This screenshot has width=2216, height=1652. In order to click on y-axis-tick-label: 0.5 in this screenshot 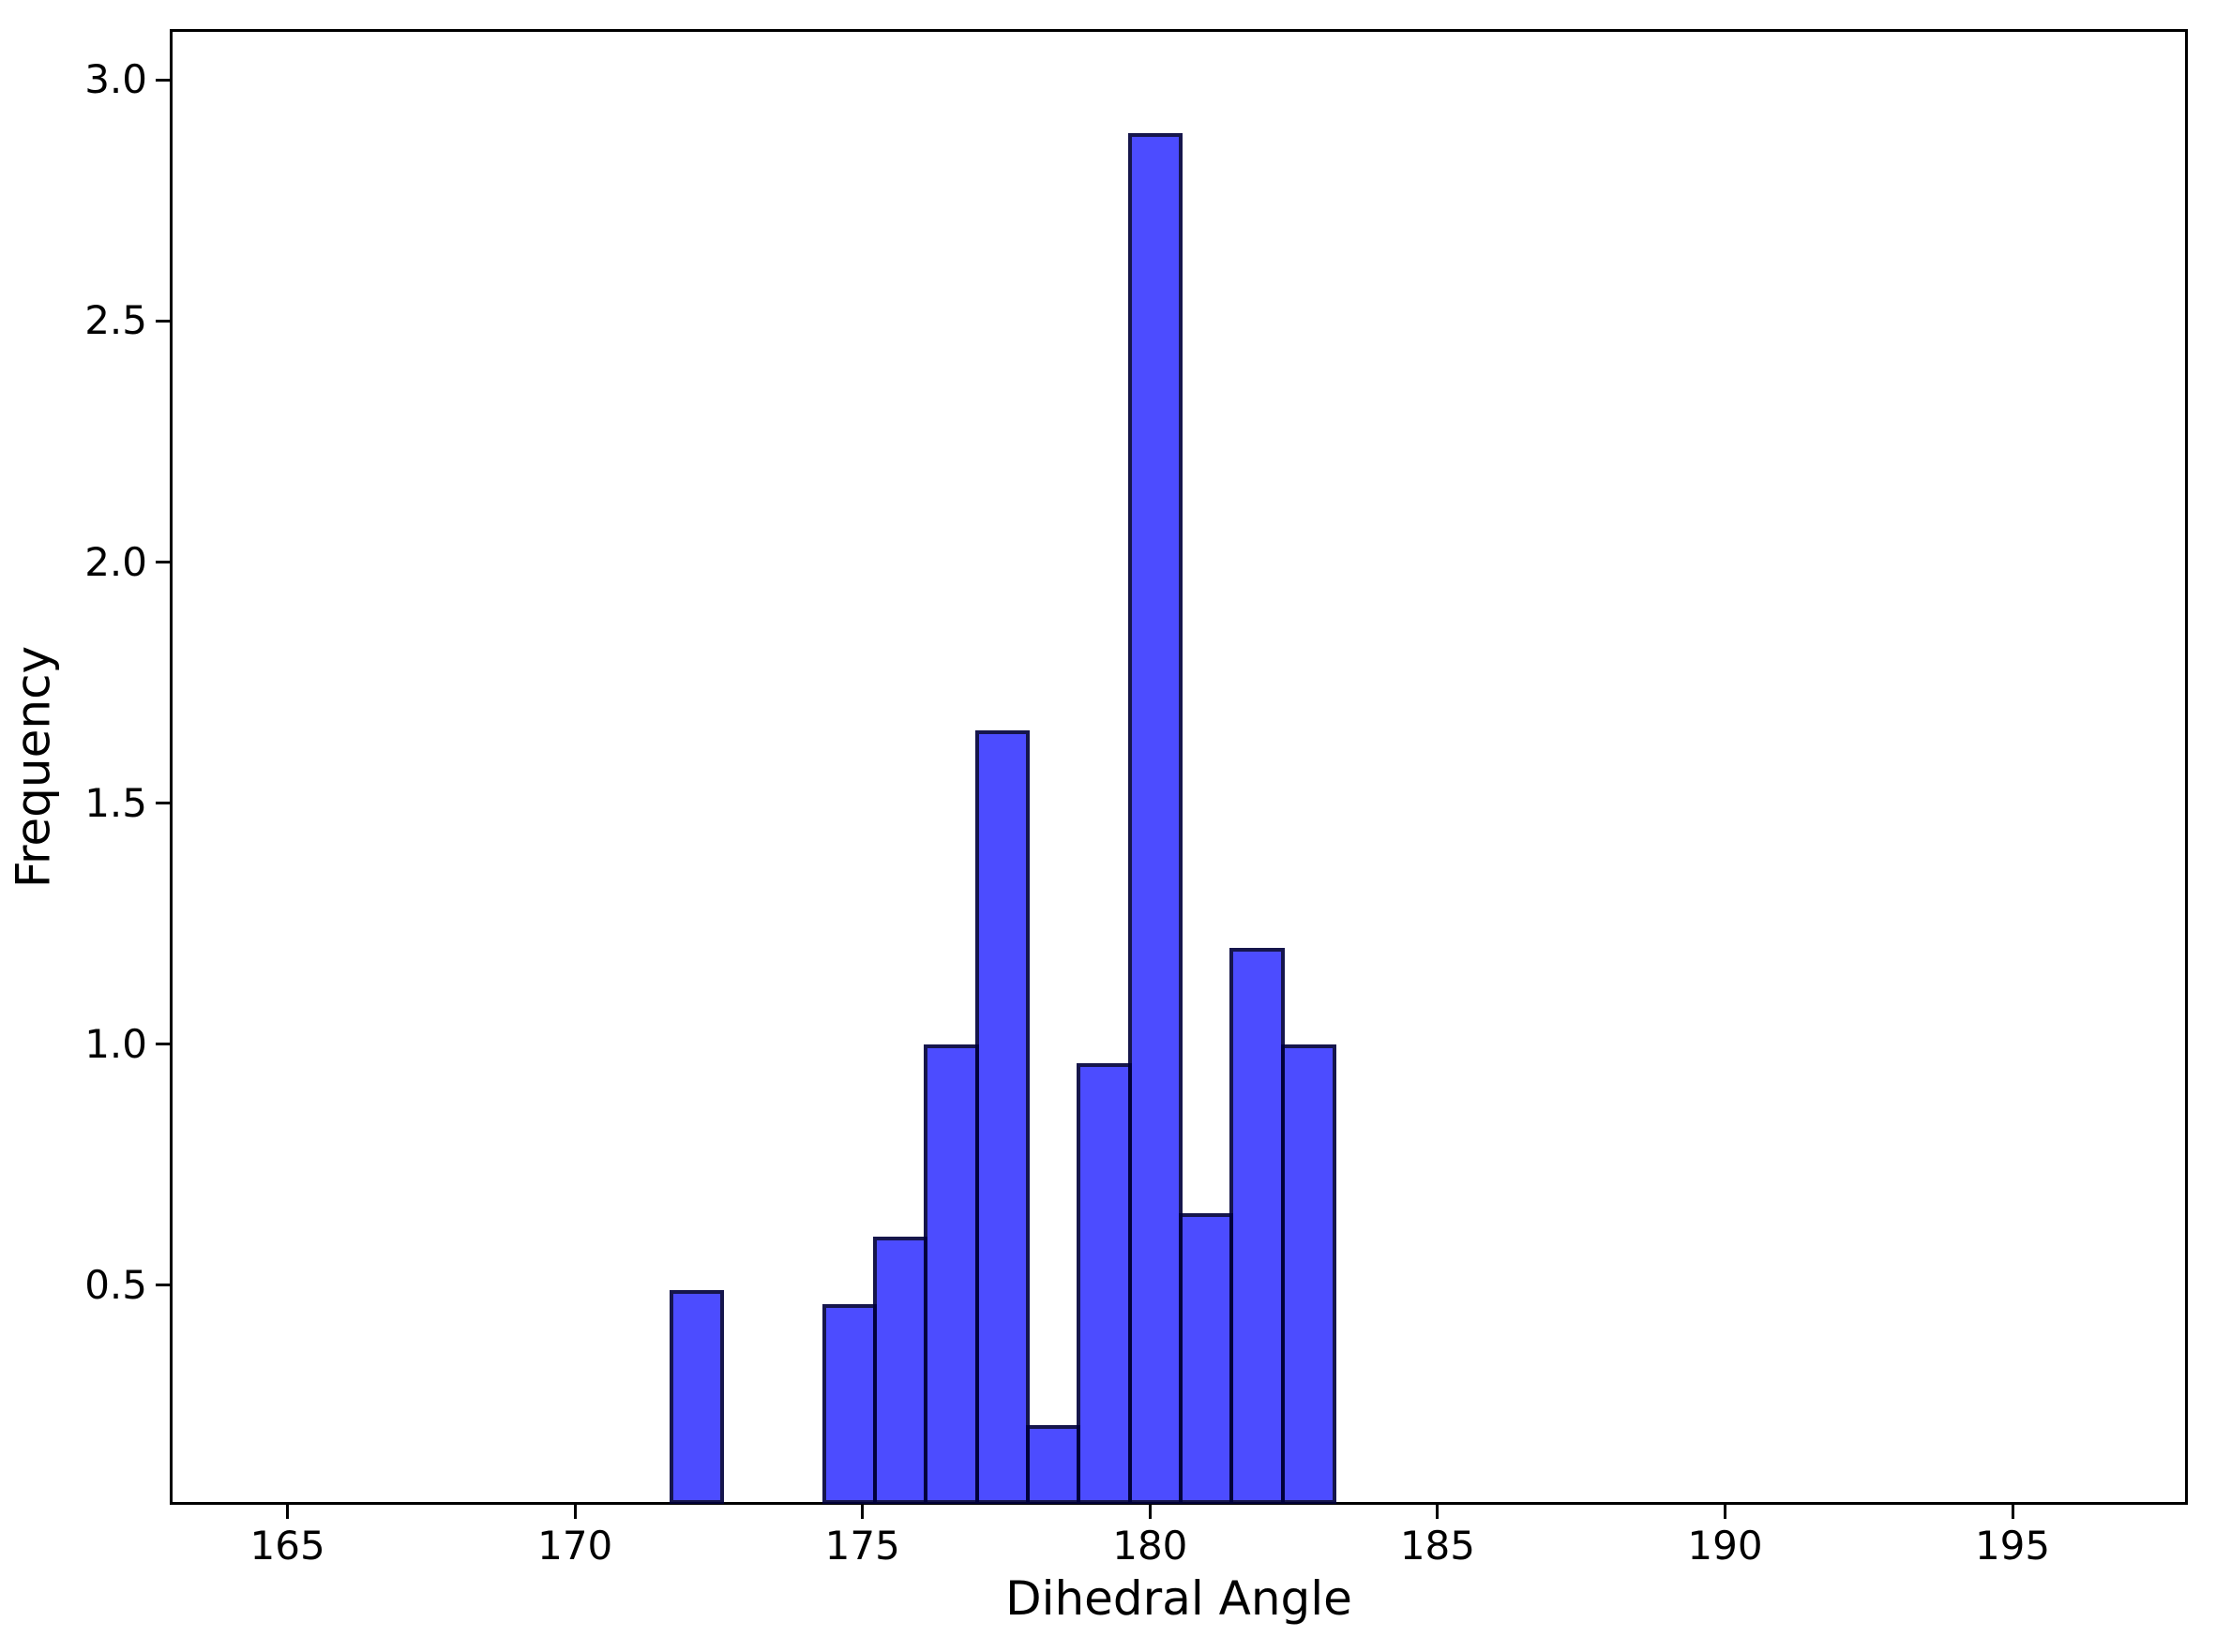, I will do `click(116, 1284)`.